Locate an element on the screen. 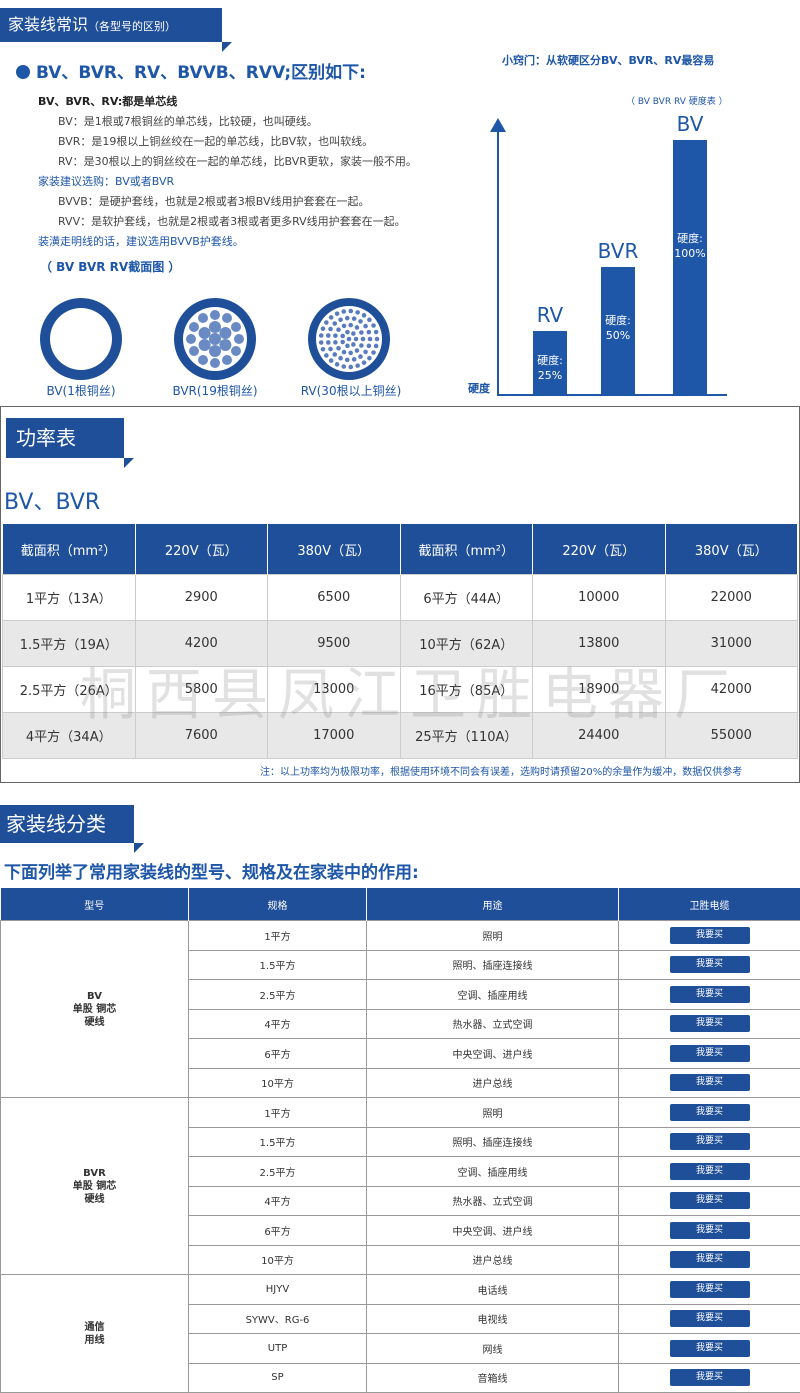  header-cell: 截面积（mm²） is located at coordinates (466, 549).